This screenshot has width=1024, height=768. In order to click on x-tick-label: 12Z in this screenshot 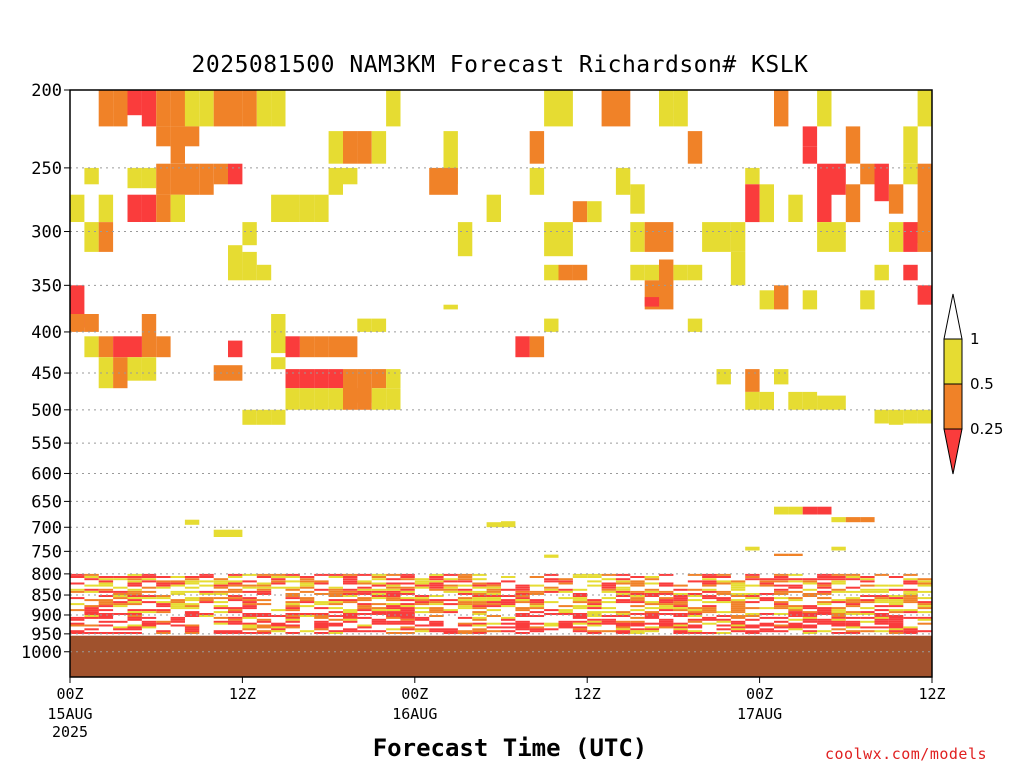, I will do `click(931, 694)`.